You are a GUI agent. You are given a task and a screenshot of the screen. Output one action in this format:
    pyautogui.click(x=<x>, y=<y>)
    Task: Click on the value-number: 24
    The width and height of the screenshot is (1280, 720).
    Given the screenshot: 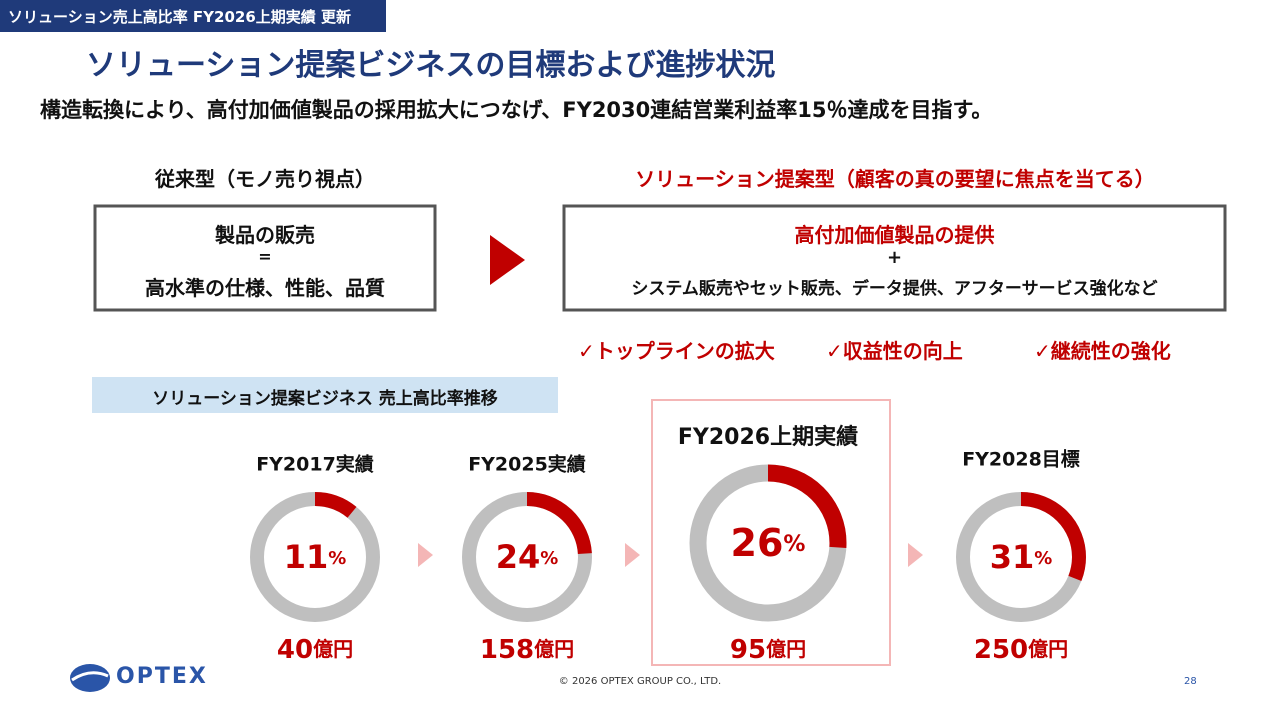 What is the action you would take?
    pyautogui.click(x=518, y=557)
    